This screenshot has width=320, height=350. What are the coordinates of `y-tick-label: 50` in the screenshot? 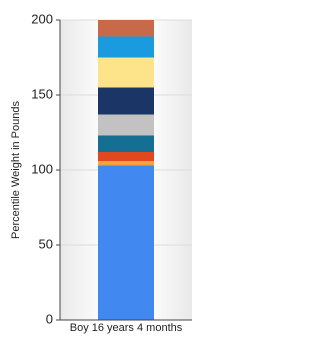 It's located at (46, 243).